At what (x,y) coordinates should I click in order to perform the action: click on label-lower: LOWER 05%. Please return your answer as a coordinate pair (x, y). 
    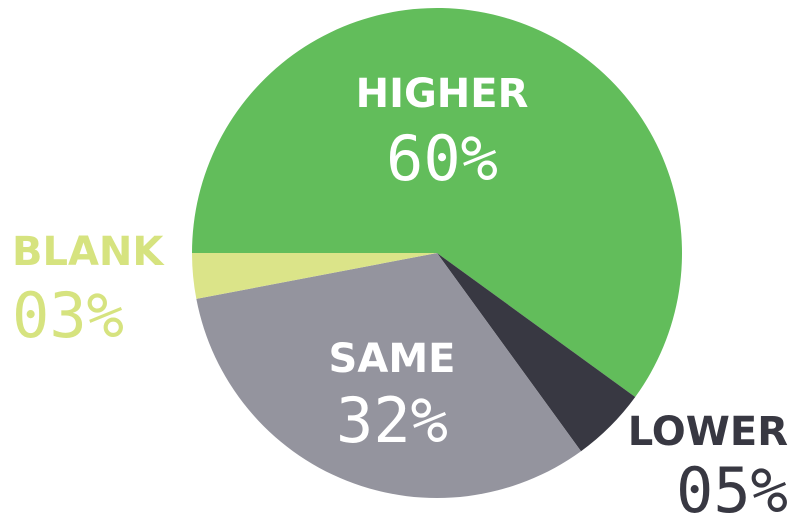
    Looking at the image, I should click on (708, 464).